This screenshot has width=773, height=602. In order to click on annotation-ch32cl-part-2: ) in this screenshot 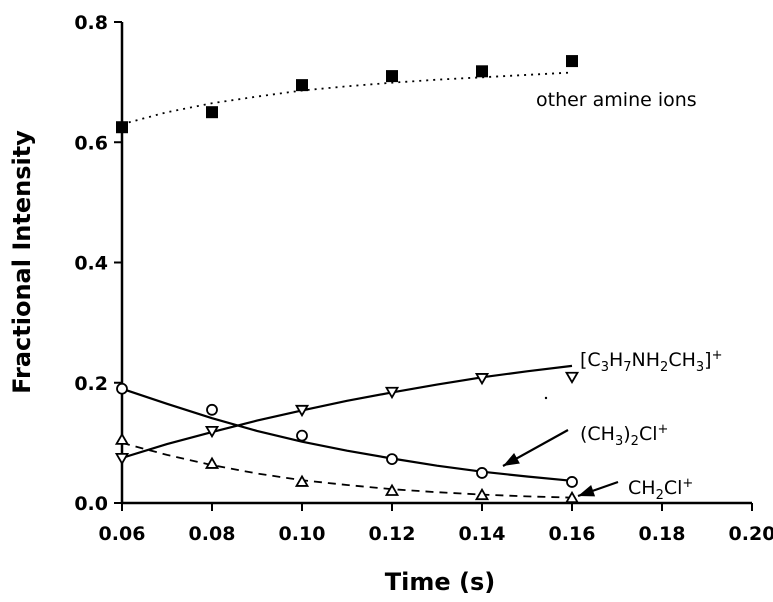, I will do `click(626, 434)`.